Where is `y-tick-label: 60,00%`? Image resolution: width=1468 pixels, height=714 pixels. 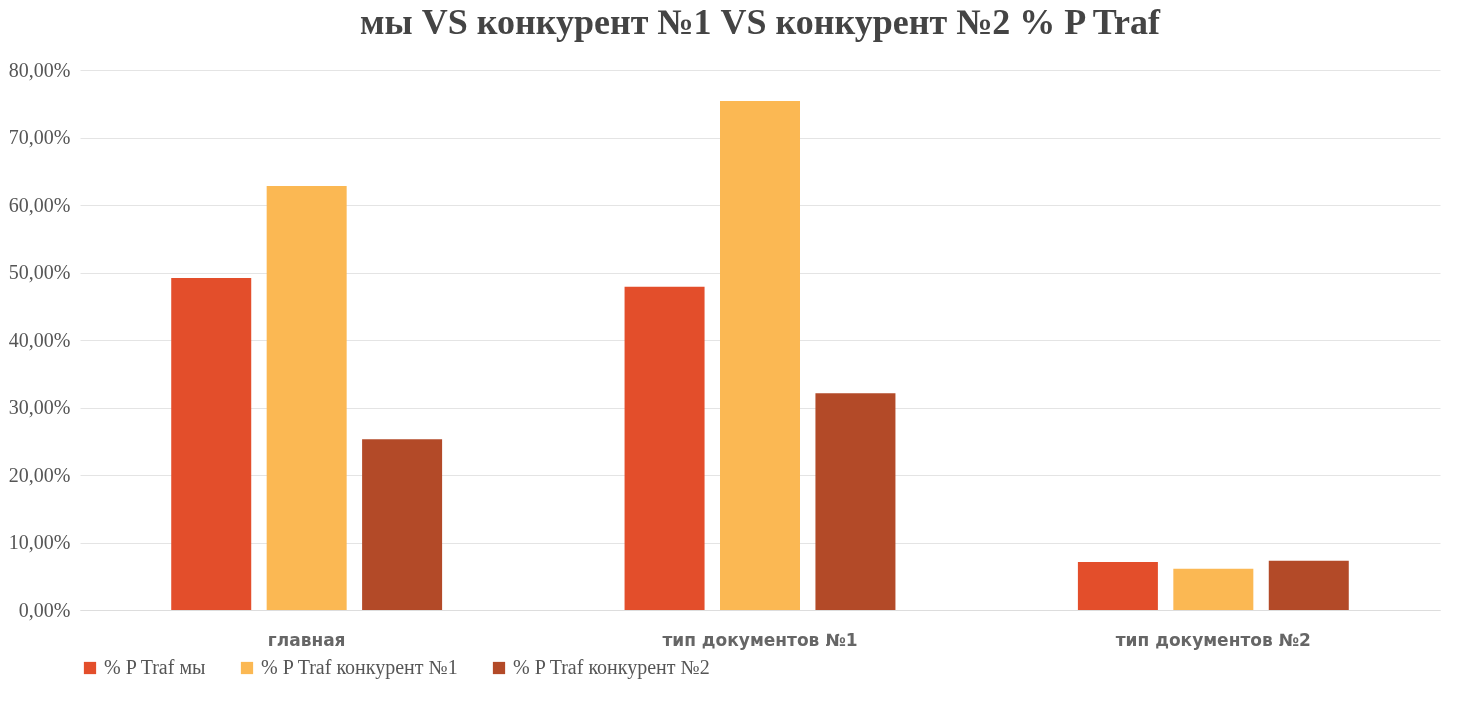 y-tick-label: 60,00% is located at coordinates (39, 204).